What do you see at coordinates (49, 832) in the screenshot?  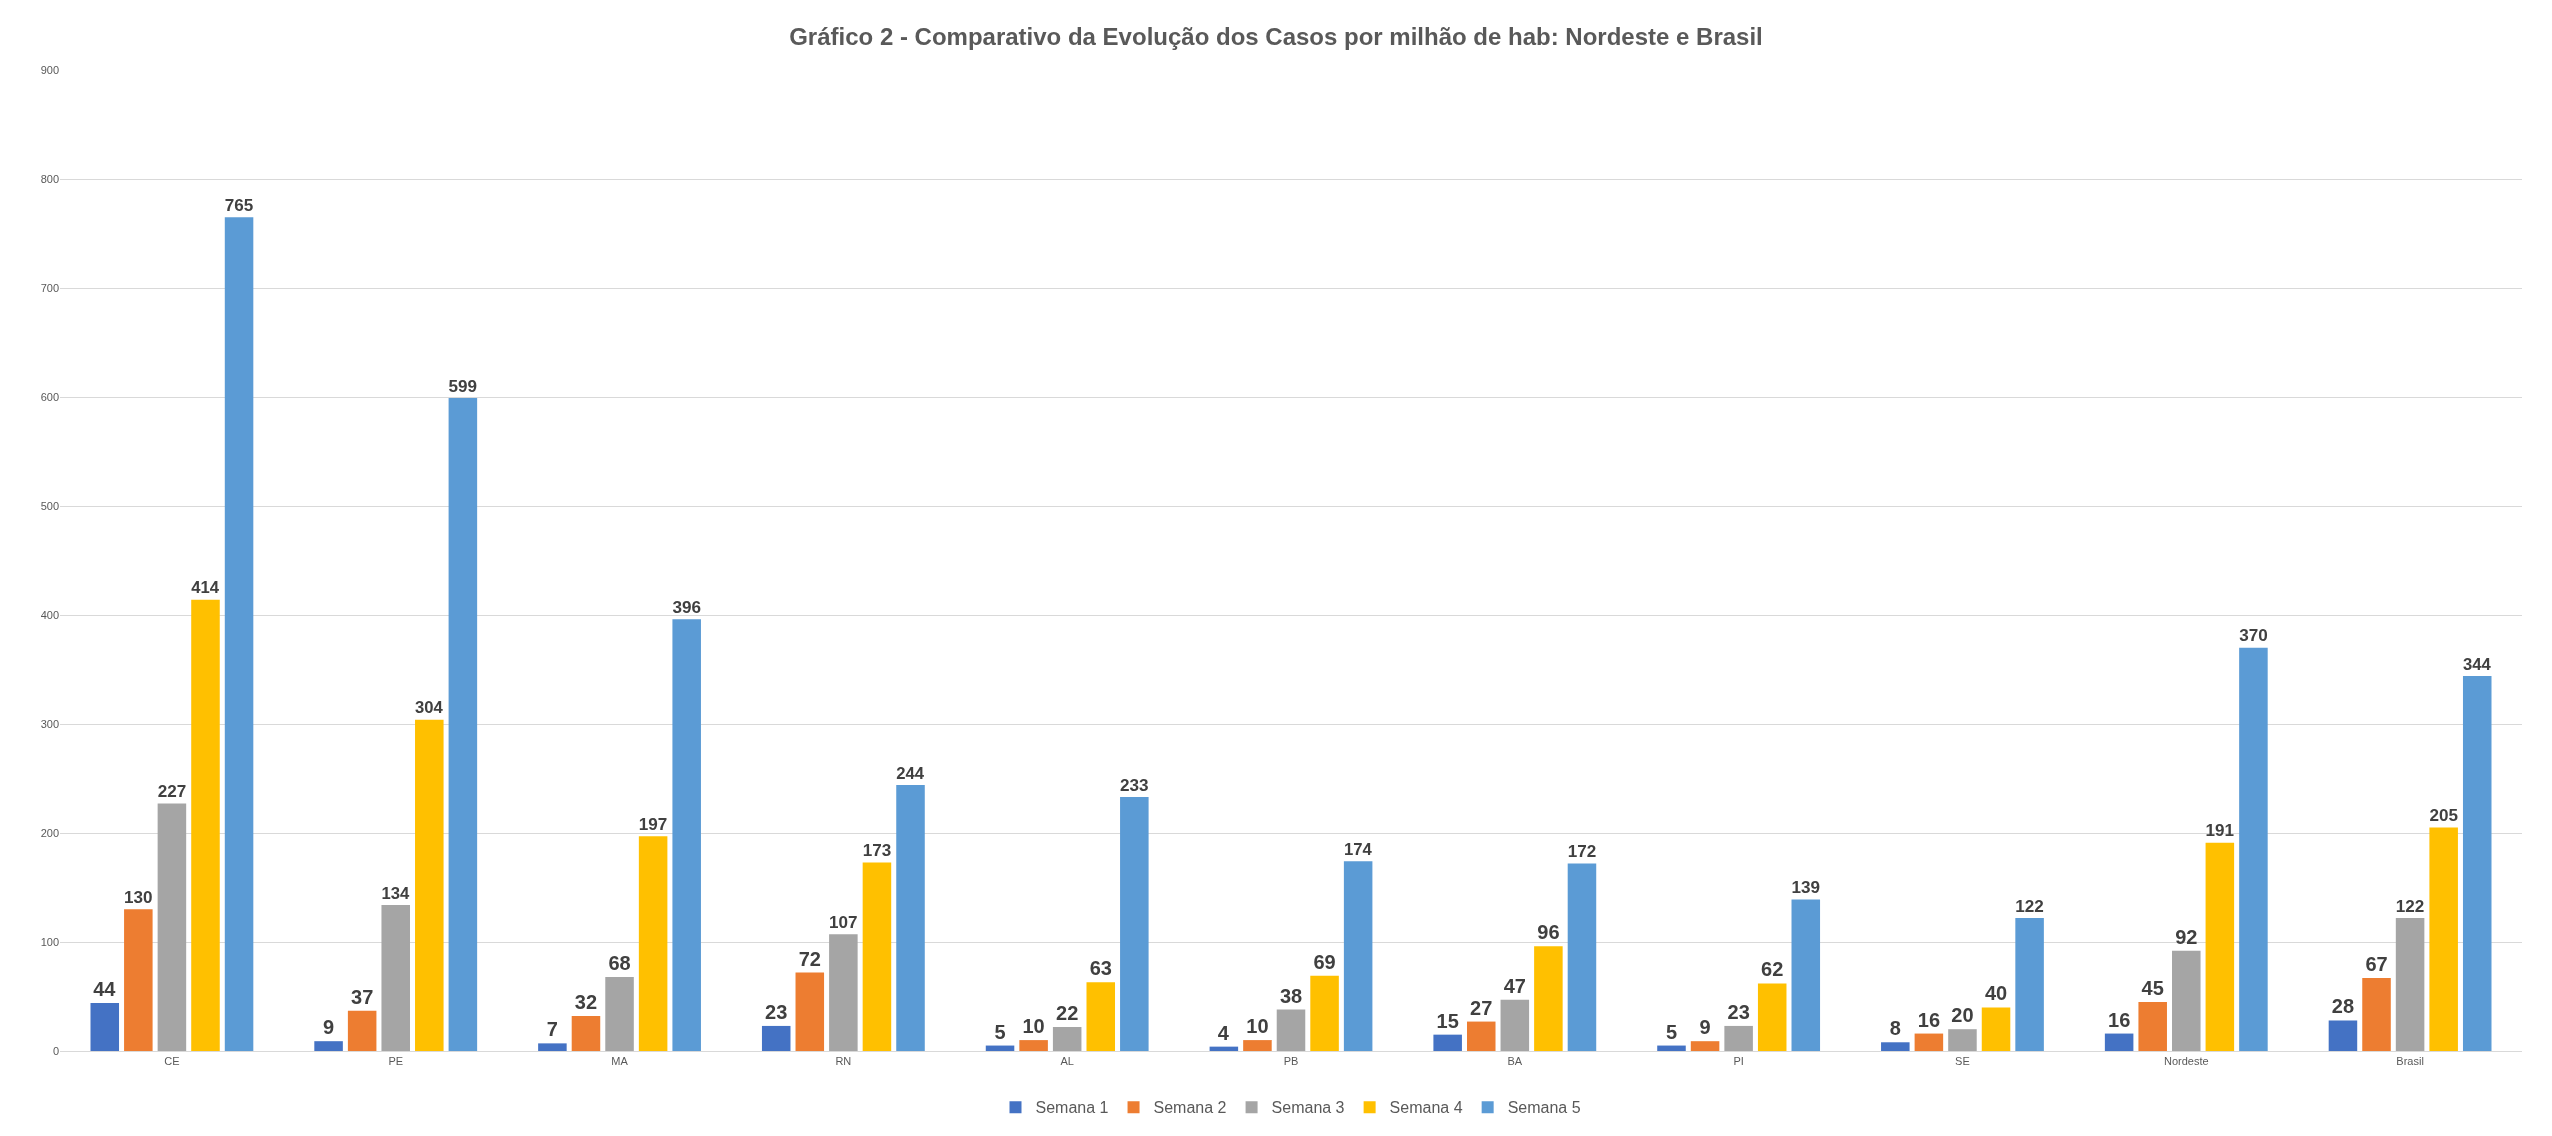 I see `y-tick-label: 200` at bounding box center [49, 832].